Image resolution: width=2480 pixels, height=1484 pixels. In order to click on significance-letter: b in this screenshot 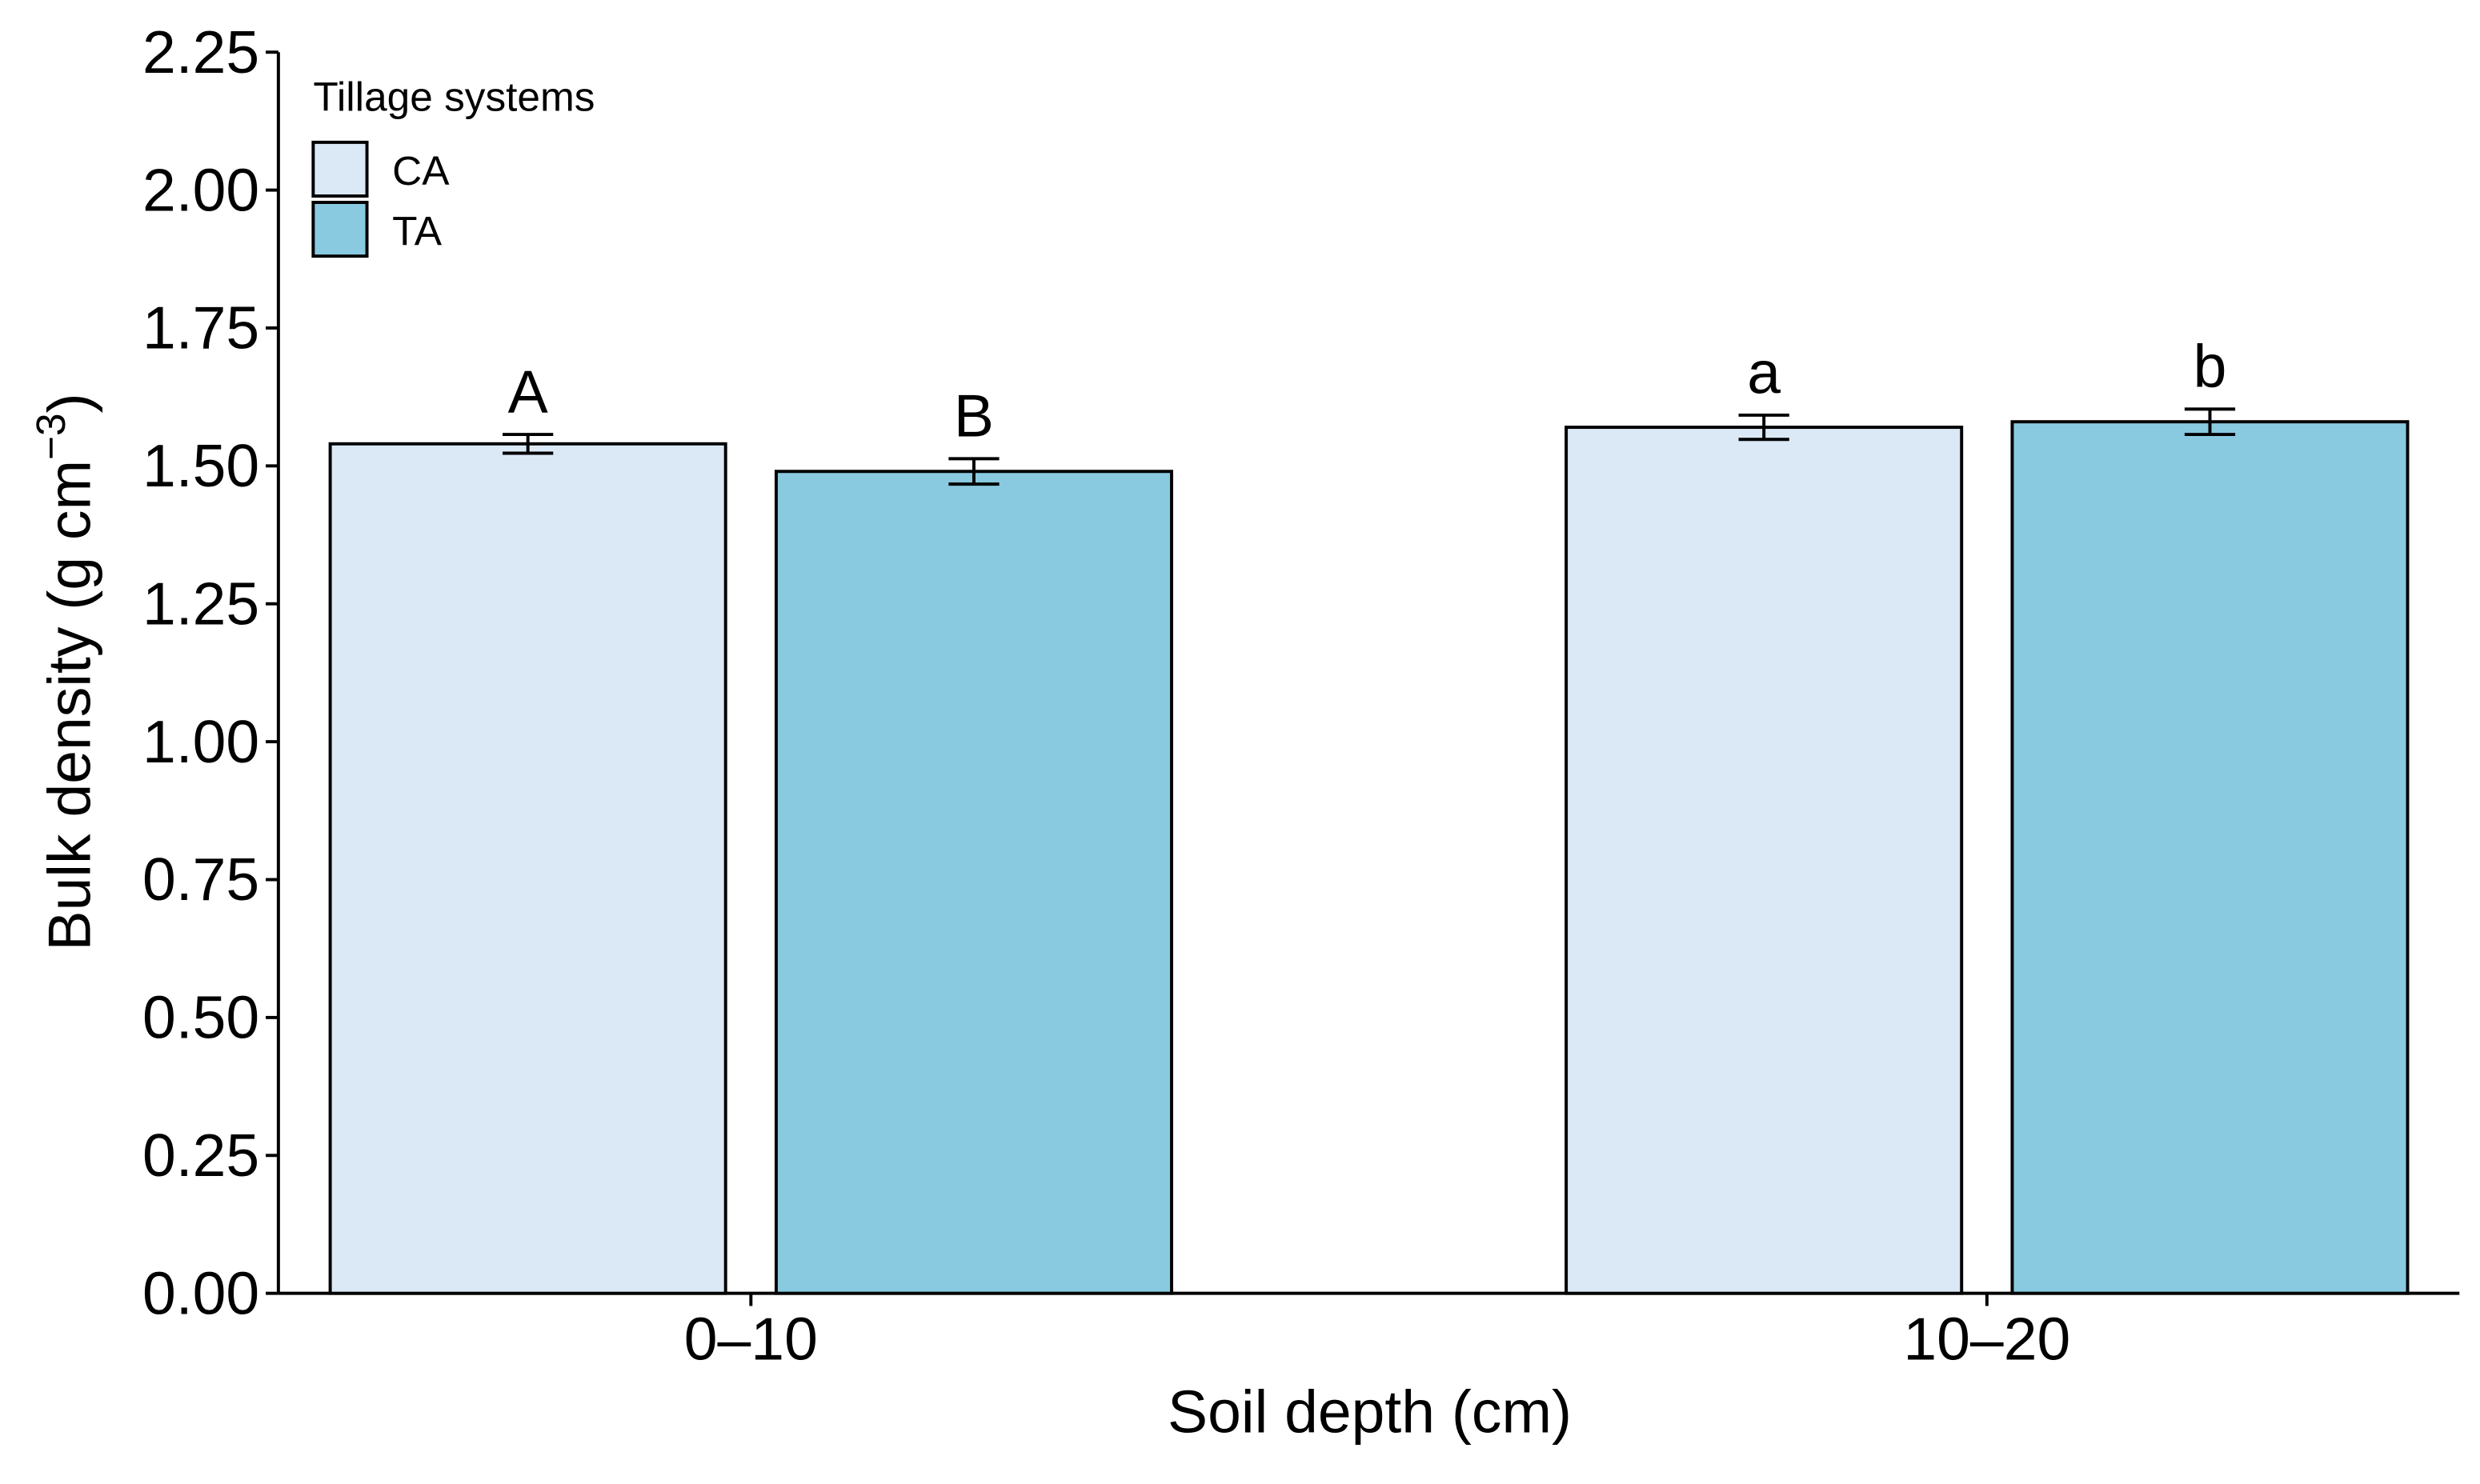, I will do `click(2210, 366)`.